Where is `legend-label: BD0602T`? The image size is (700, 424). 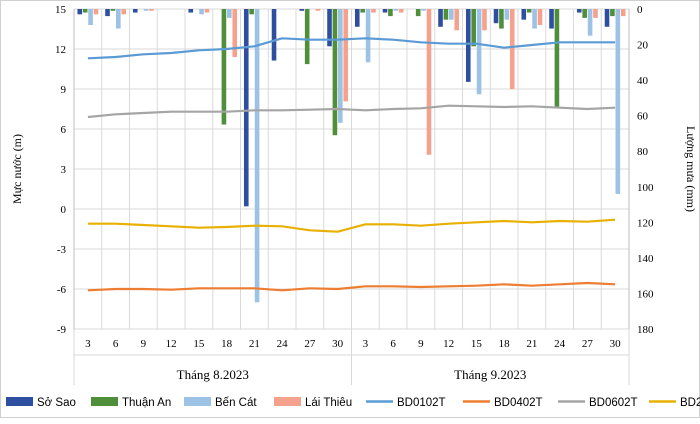 legend-label: BD0602T is located at coordinates (613, 403).